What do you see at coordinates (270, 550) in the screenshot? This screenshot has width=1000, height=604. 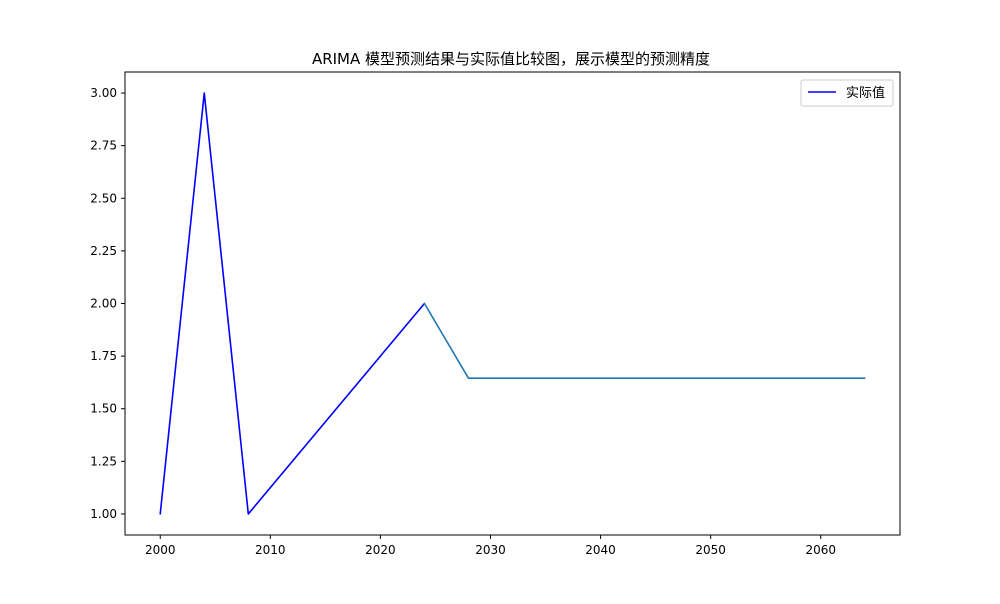 I see `x-tick-label: 2010` at bounding box center [270, 550].